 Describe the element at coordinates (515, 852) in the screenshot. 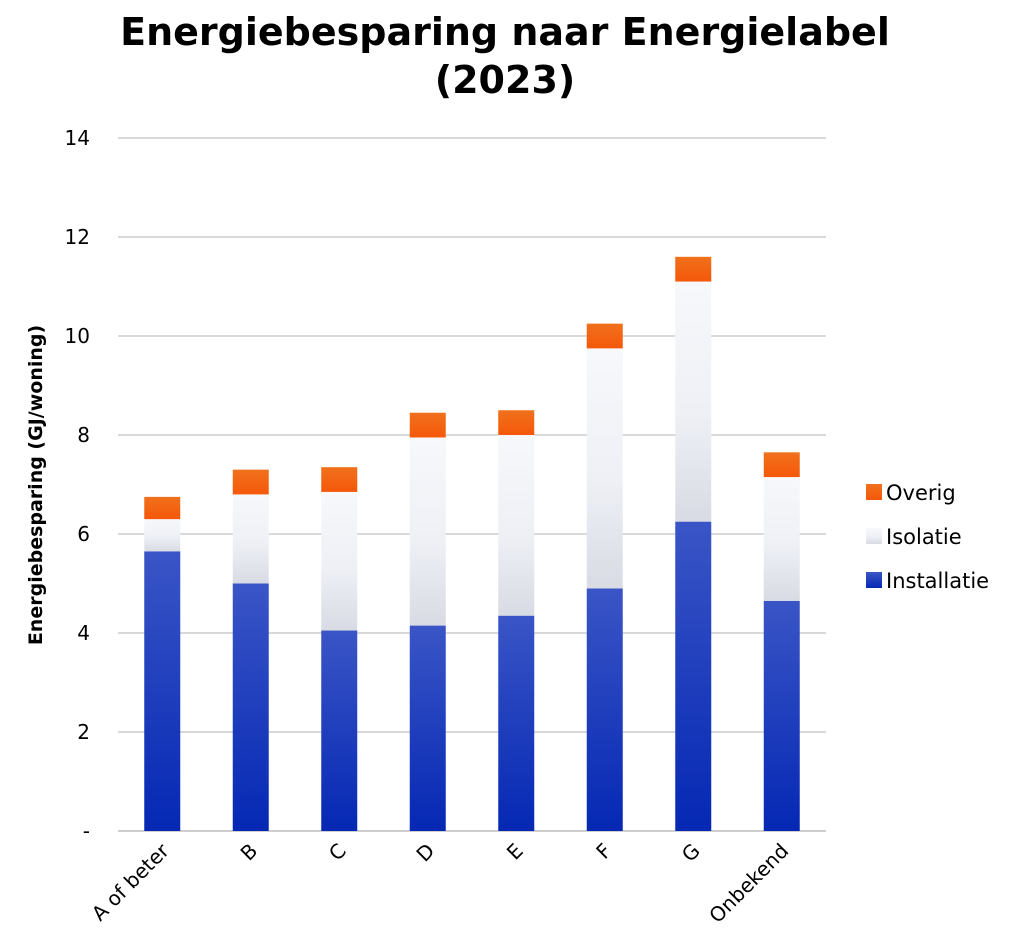

I see `x-tick-label: E` at that location.